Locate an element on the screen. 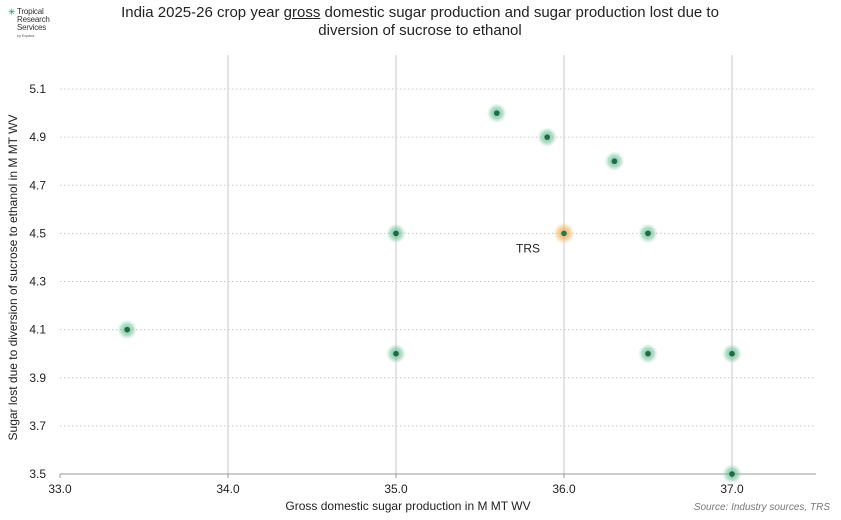  highlight-point is located at coordinates (564, 233).